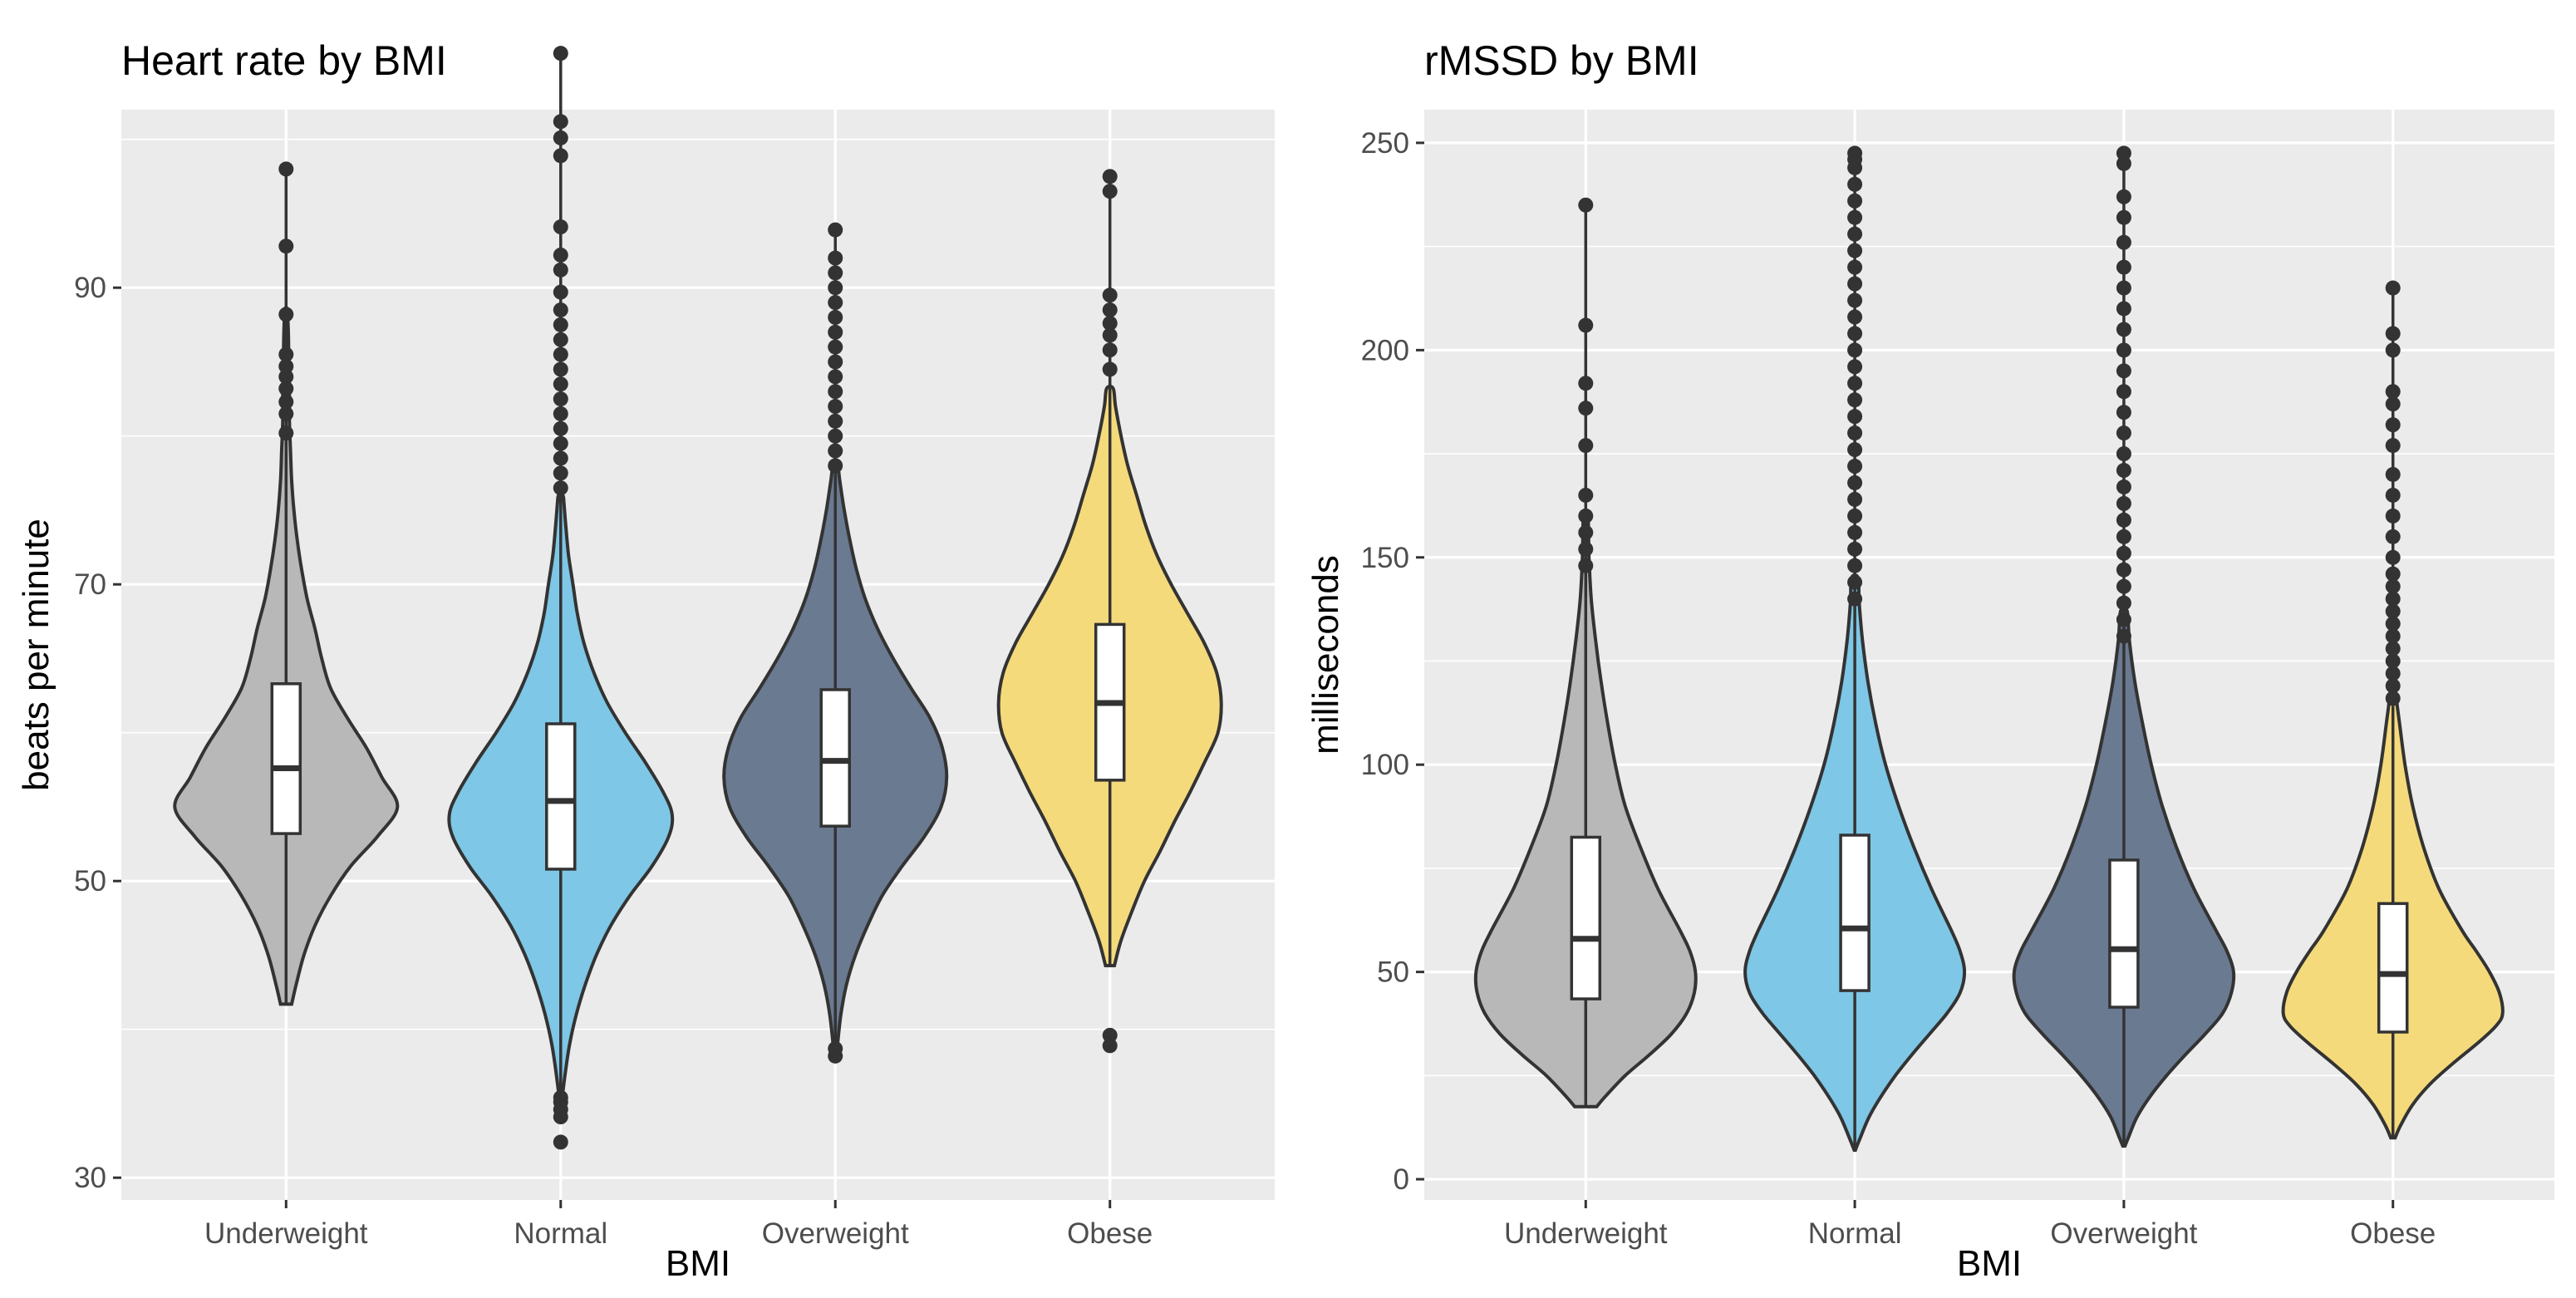  What do you see at coordinates (1561, 60) in the screenshot?
I see `chart-title: rMSSD by BMI` at bounding box center [1561, 60].